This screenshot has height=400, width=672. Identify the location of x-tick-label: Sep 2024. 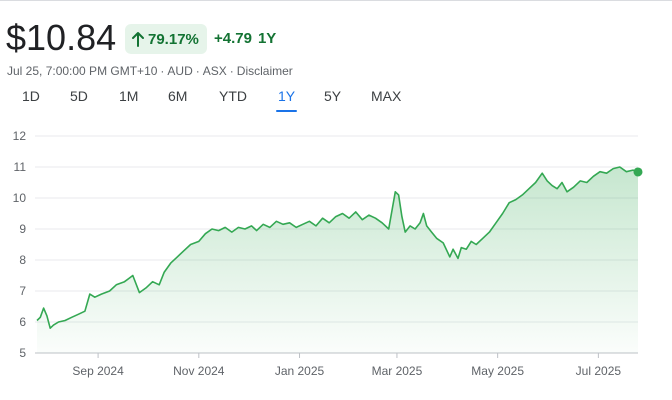
(98, 371).